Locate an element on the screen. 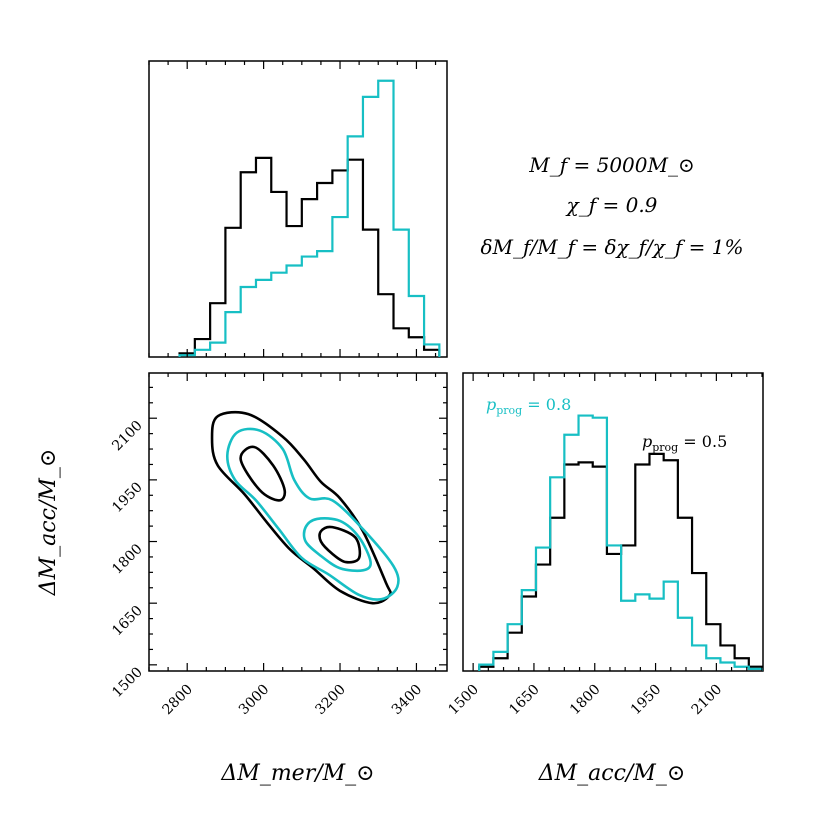 The image size is (822, 822). bottom-left-ytick-label: 2100 is located at coordinates (127, 436).